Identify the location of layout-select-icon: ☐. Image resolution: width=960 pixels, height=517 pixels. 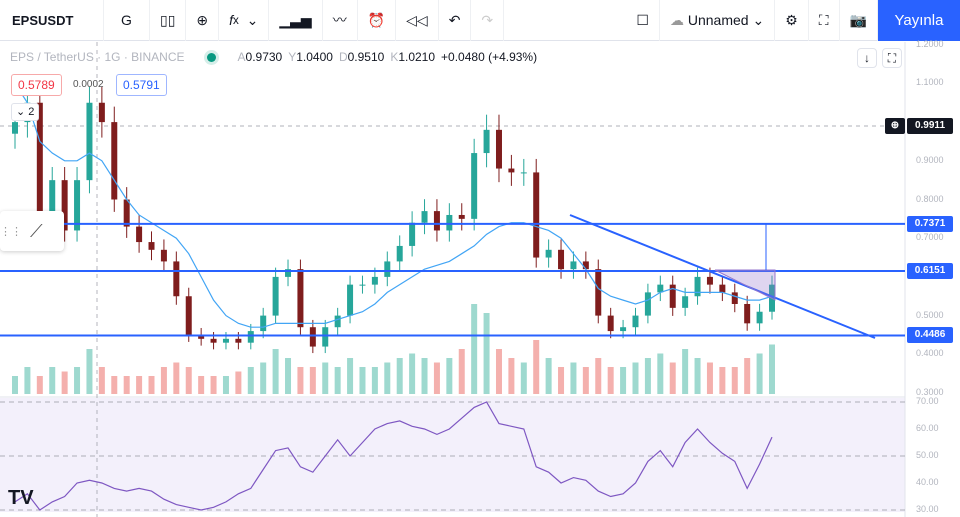
(643, 20).